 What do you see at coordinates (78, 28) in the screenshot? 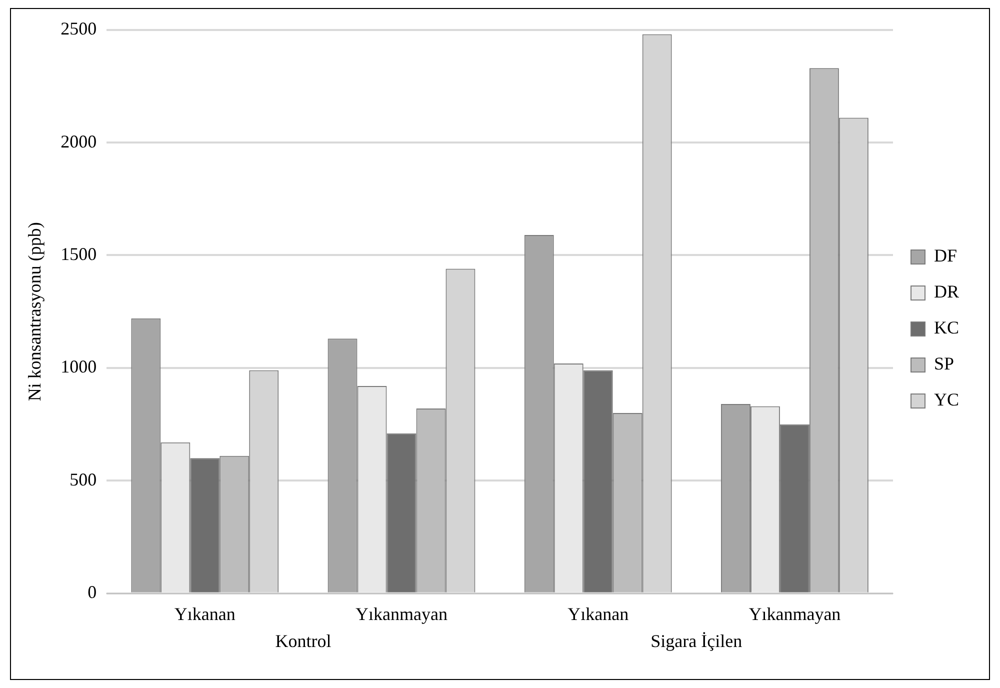
I see `y-tick-label: 2500` at bounding box center [78, 28].